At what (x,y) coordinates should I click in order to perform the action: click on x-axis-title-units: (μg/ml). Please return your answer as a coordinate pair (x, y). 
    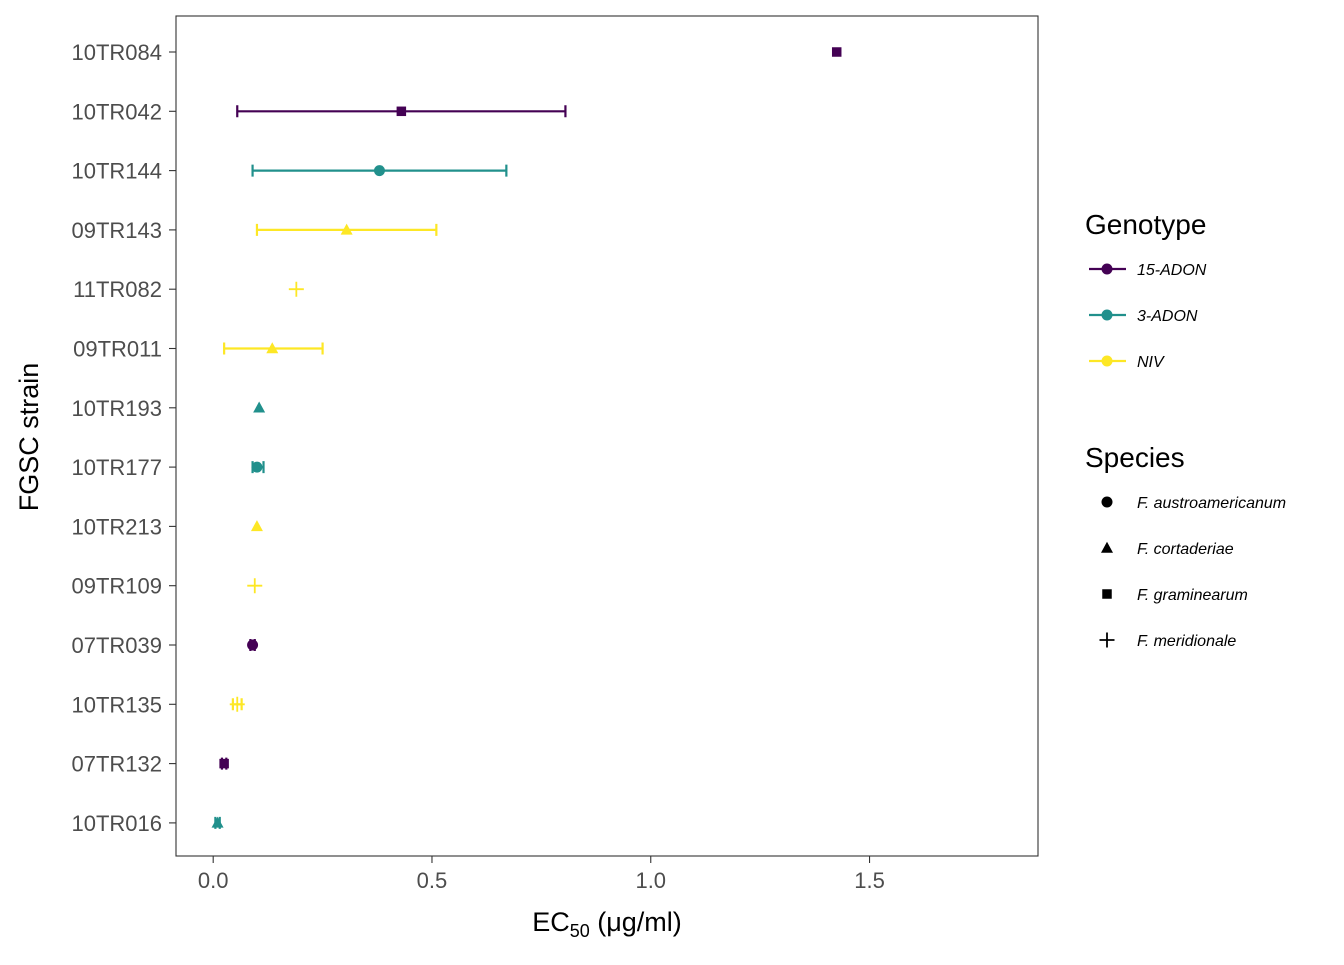
    Looking at the image, I should click on (636, 922).